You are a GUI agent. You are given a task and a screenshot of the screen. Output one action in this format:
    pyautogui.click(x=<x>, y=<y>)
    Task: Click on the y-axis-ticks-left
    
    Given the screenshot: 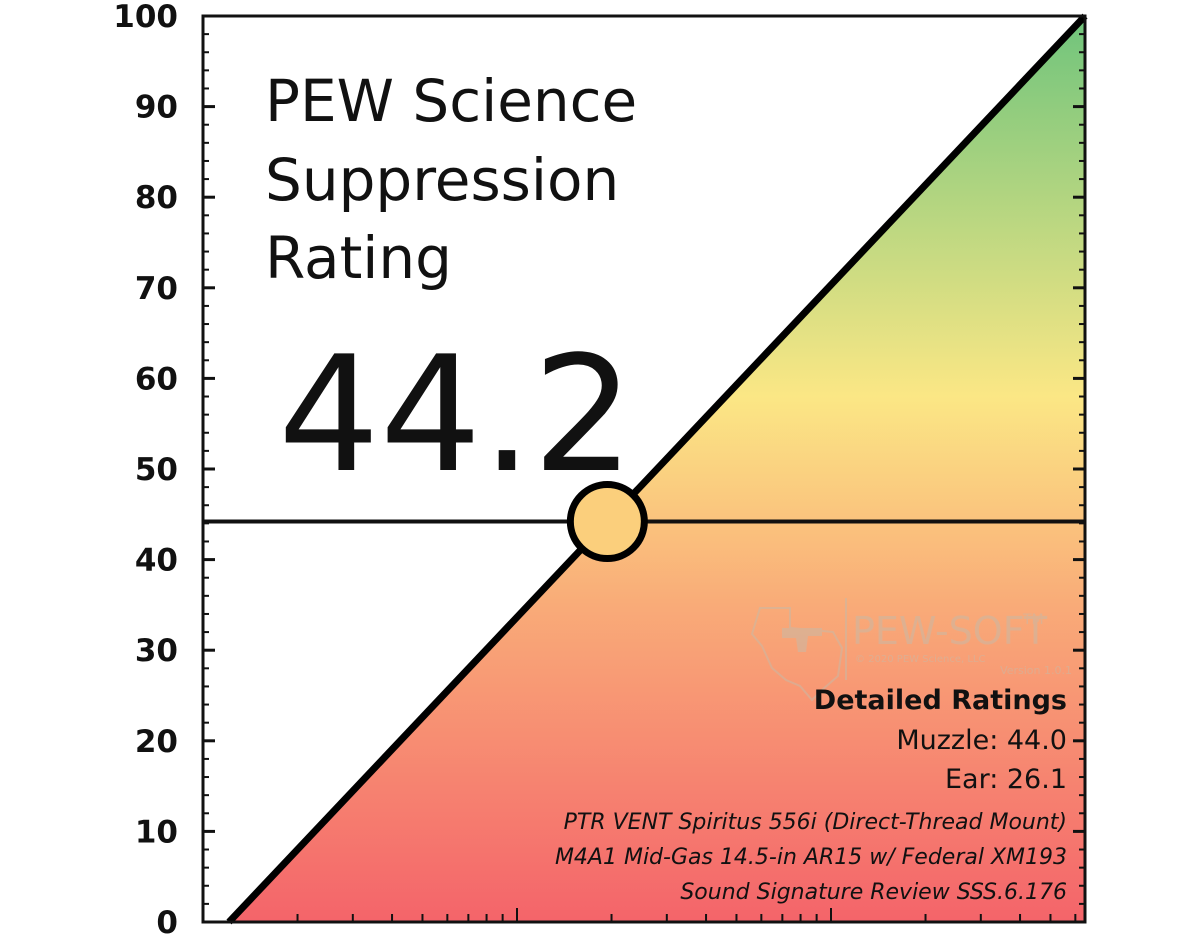 What is the action you would take?
    pyautogui.click(x=209, y=469)
    